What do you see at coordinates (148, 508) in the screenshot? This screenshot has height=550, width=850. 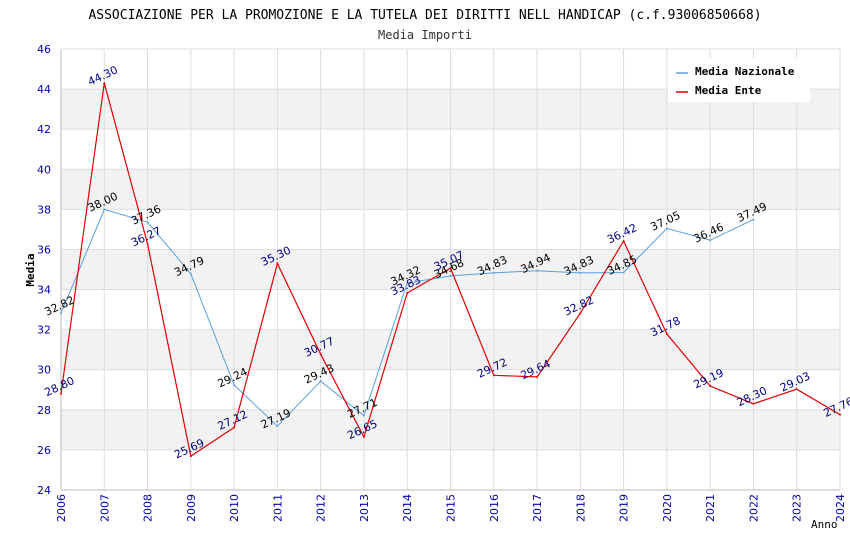 I see `x-tick-label: 2008` at bounding box center [148, 508].